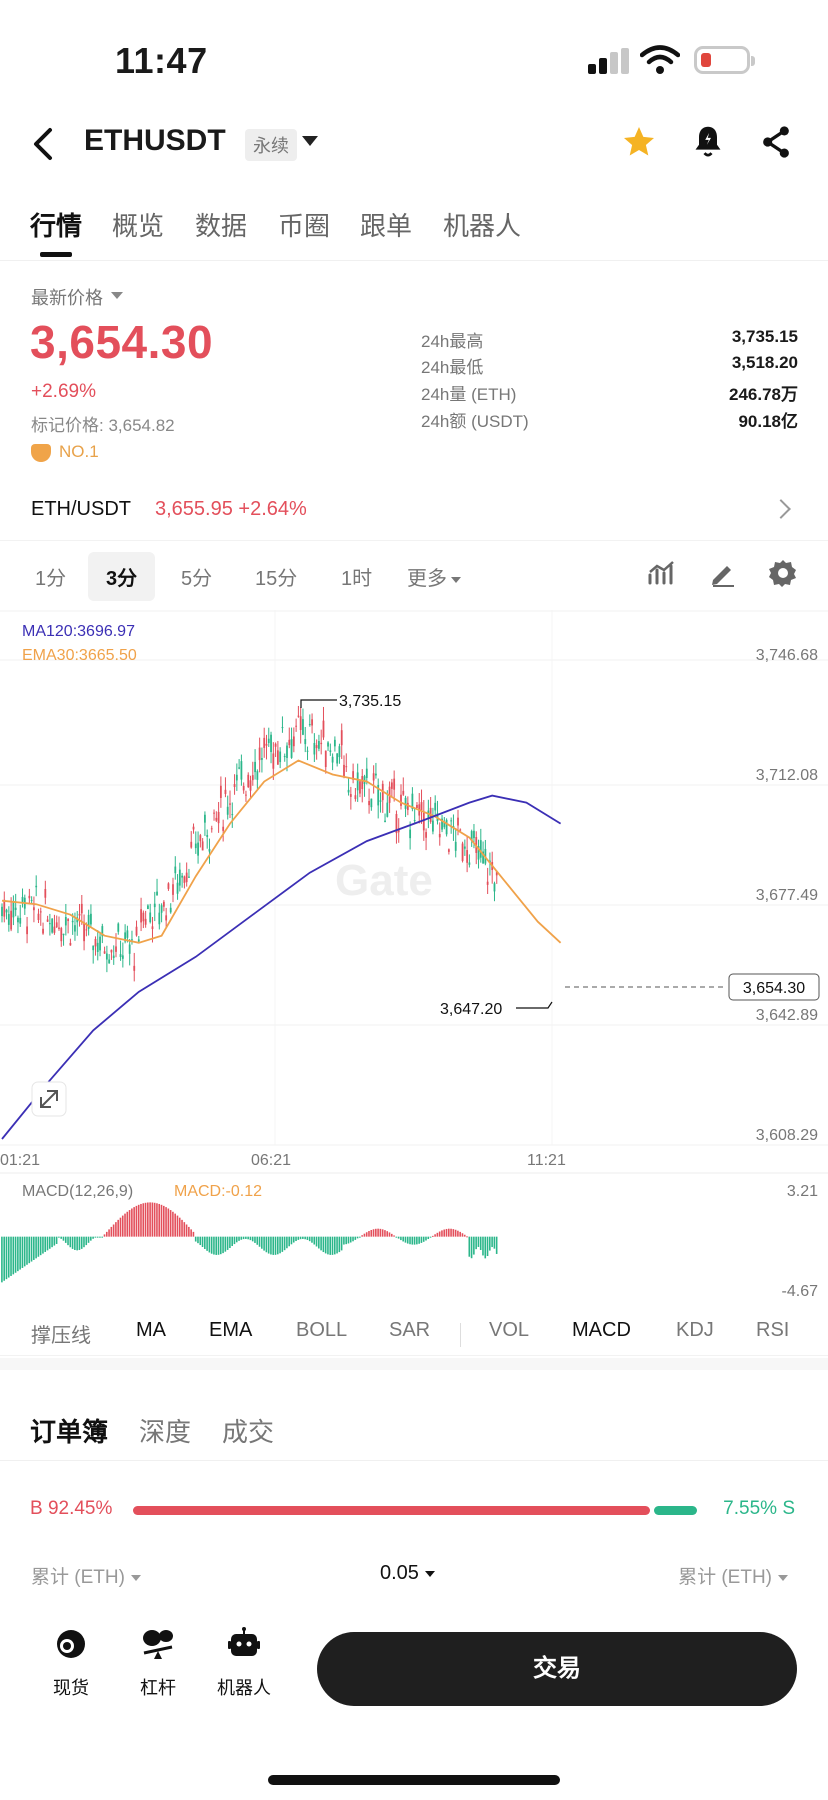 This screenshot has height=1800, width=828. Describe the element at coordinates (63, 391) in the screenshot. I see `price-change-pct: +2.69%` at that location.